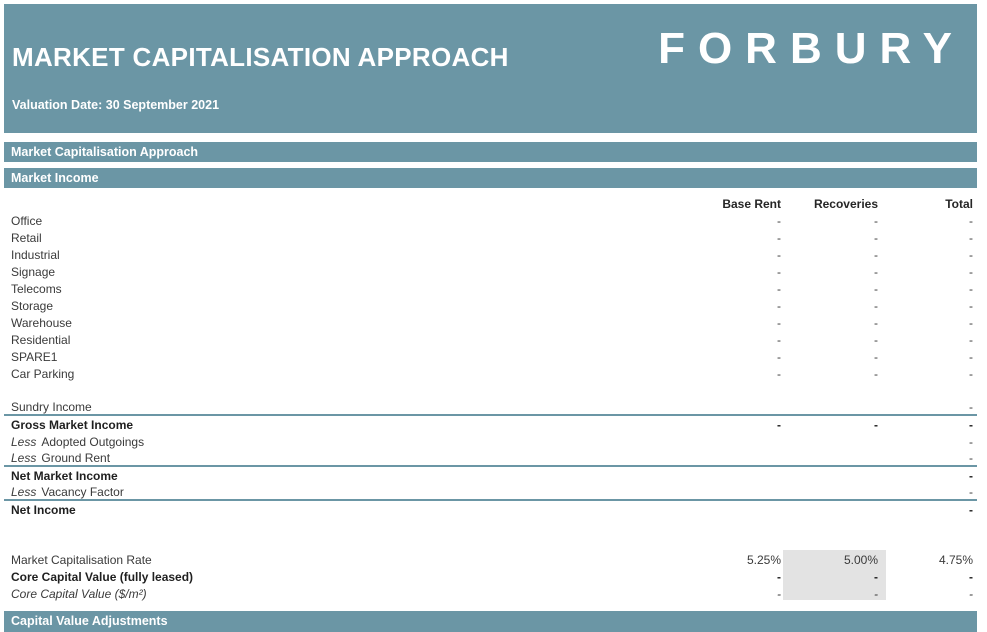 The image size is (987, 632). I want to click on row-spare1: SPARE1 - - -, so click(490, 356).